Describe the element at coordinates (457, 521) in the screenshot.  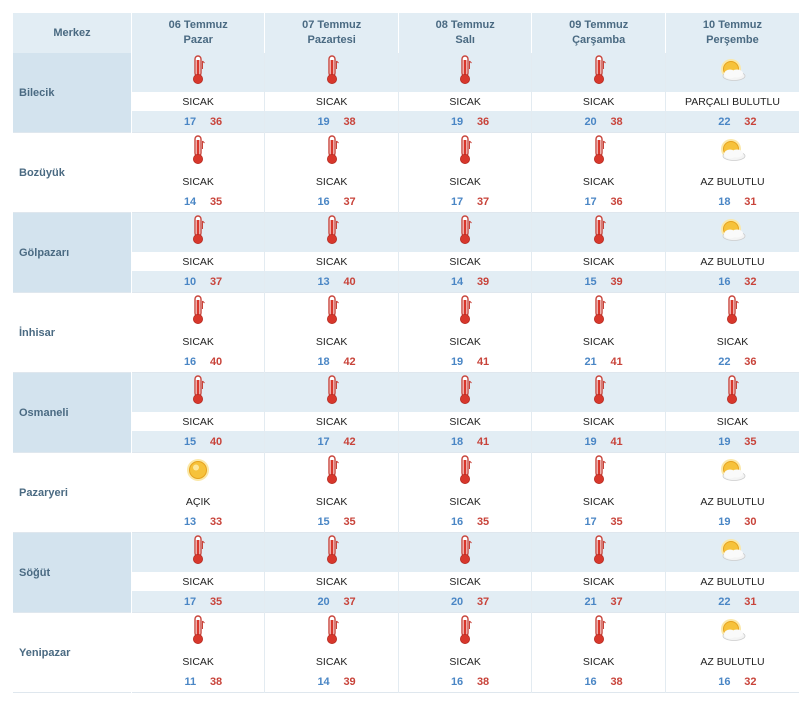
I see `low-temperature: 16` at that location.